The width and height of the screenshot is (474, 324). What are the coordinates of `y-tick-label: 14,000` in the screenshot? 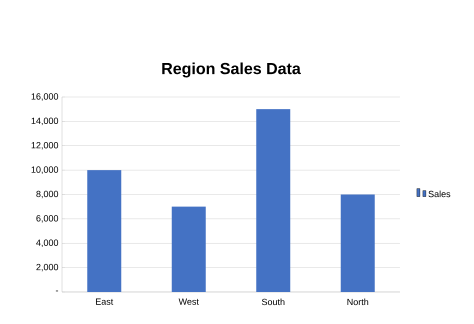 It's located at (45, 122).